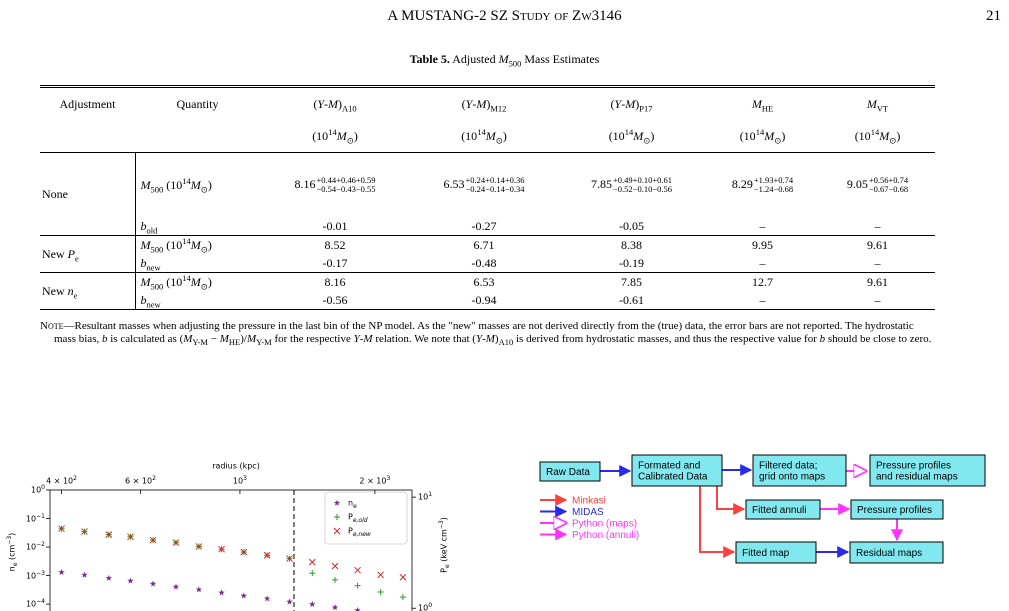 The height and width of the screenshot is (611, 1009). What do you see at coordinates (143, 299) in the screenshot?
I see `text: b` at bounding box center [143, 299].